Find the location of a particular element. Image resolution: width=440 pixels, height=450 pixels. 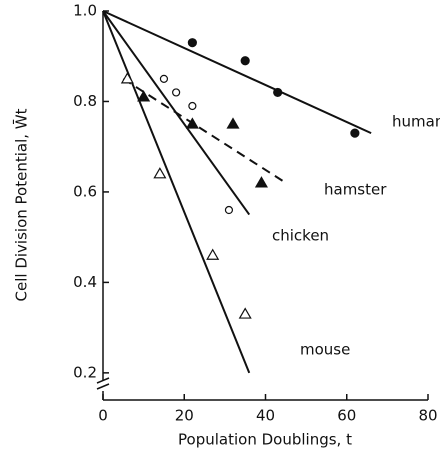

series-label: hamster is located at coordinates (355, 190).